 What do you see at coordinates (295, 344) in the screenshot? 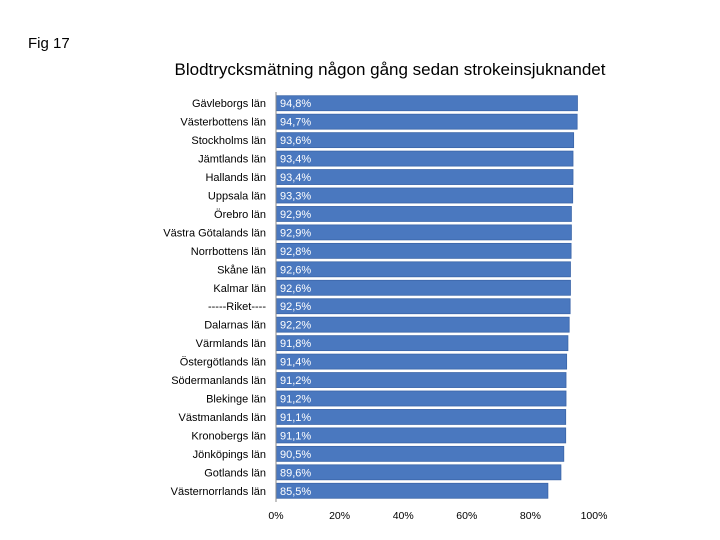
I see `data-label: 91,8%` at bounding box center [295, 344].